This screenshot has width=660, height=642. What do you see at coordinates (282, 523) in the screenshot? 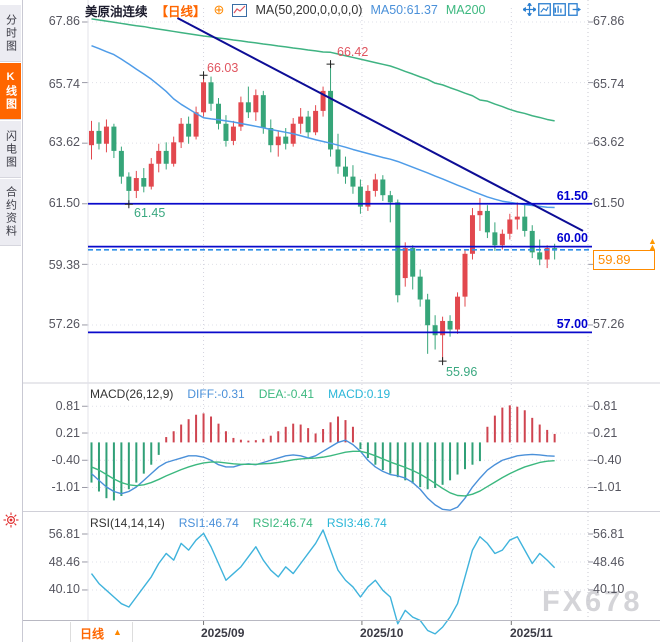
I see `rsi2-value: RSI2:46.74` at bounding box center [282, 523].